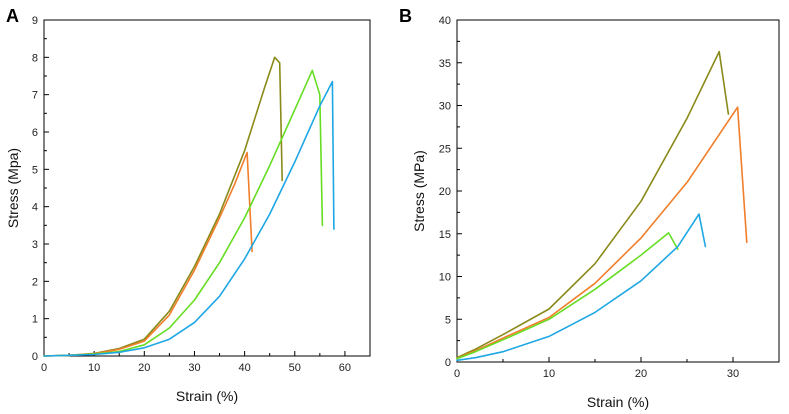  Describe the element at coordinates (35, 320) in the screenshot. I see `y-tick-label: 1` at that location.